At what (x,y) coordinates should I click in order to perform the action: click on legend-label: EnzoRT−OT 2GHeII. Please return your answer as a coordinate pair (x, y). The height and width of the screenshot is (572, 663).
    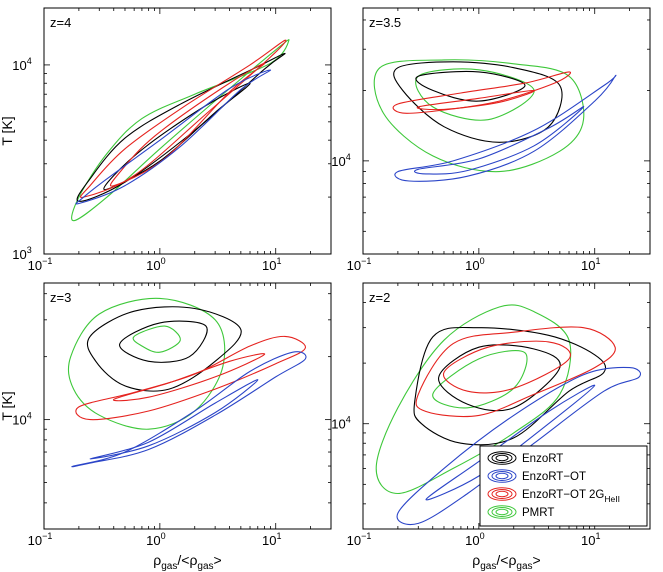
    Looking at the image, I should click on (571, 496).